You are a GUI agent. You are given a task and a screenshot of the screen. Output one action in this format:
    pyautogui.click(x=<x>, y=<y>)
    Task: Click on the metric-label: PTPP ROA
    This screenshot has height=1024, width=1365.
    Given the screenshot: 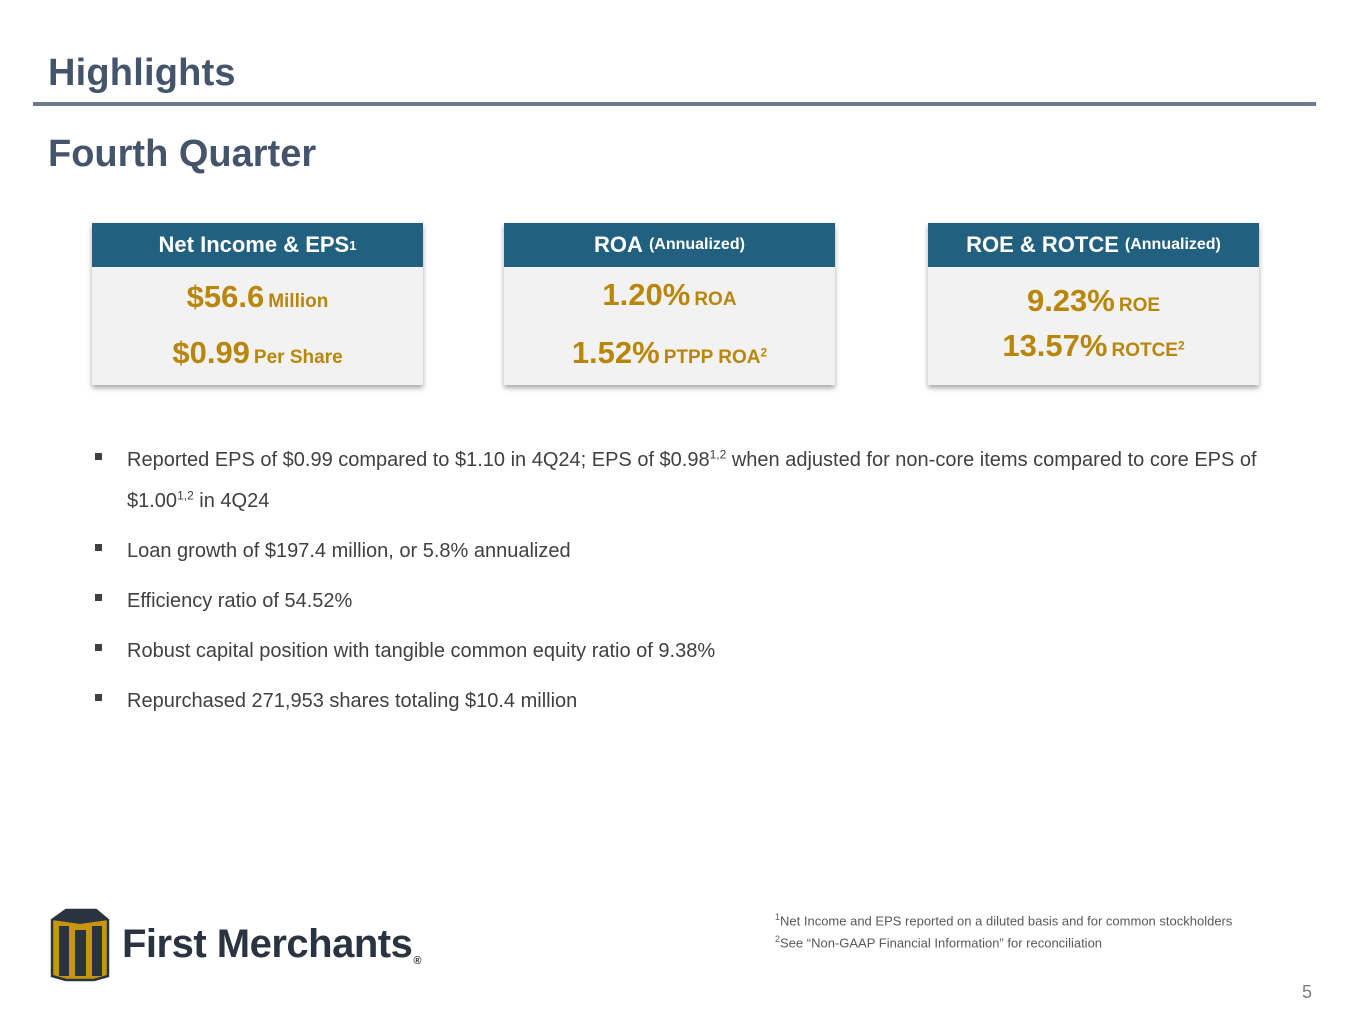 What is the action you would take?
    pyautogui.click(x=712, y=357)
    